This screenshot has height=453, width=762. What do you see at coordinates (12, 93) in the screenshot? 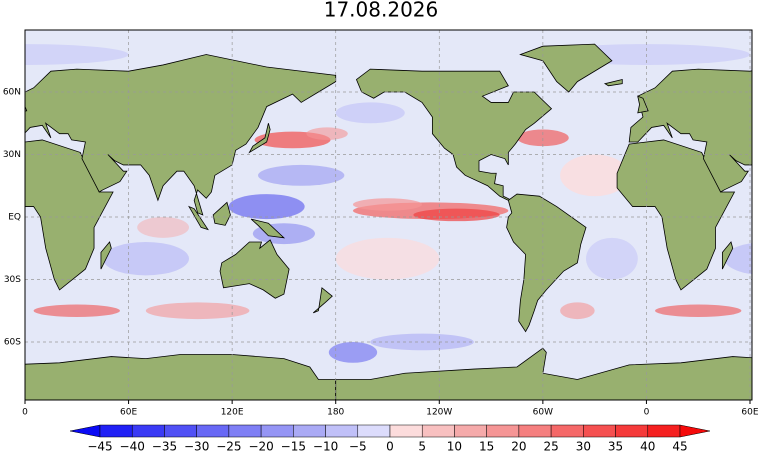
I see `lat-label: 60N` at bounding box center [12, 93].